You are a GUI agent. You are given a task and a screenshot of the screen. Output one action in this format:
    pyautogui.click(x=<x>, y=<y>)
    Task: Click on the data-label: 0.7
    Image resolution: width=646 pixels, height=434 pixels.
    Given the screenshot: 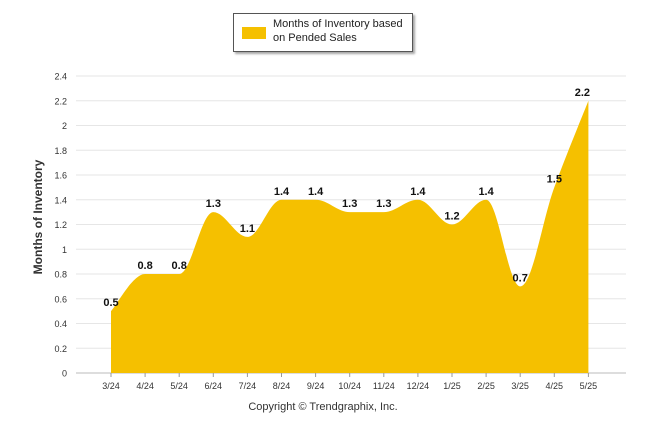 What is the action you would take?
    pyautogui.click(x=520, y=278)
    